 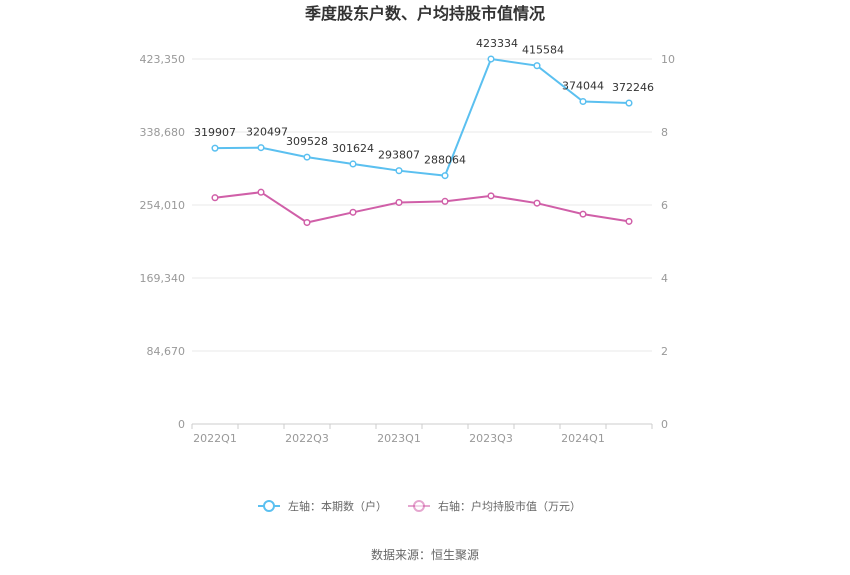 What do you see at coordinates (215, 132) in the screenshot?
I see `data-label: 319907` at bounding box center [215, 132].